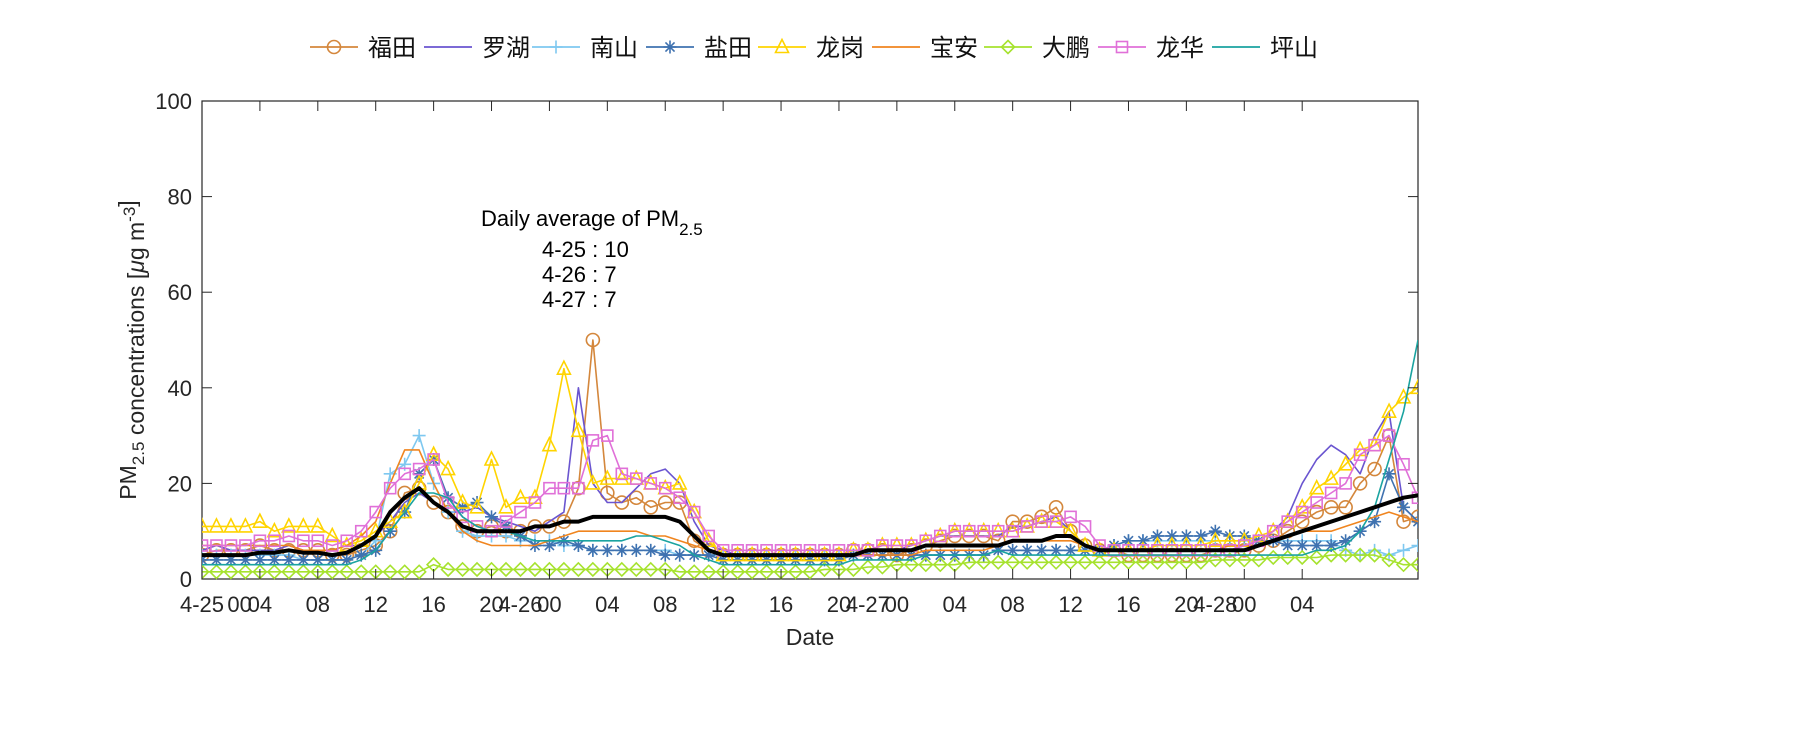 The width and height of the screenshot is (1800, 750). Describe the element at coordinates (334, 47) in the screenshot. I see `legend-marker` at that location.